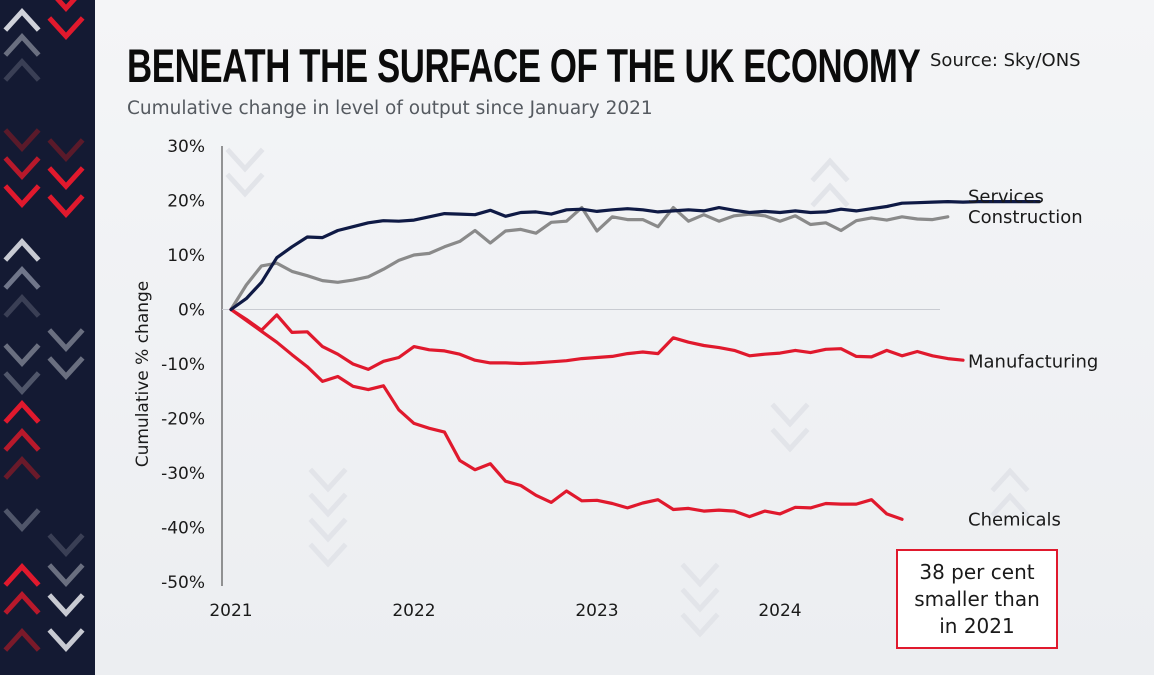  I want to click on x-tick-label: 2021, so click(230, 611).